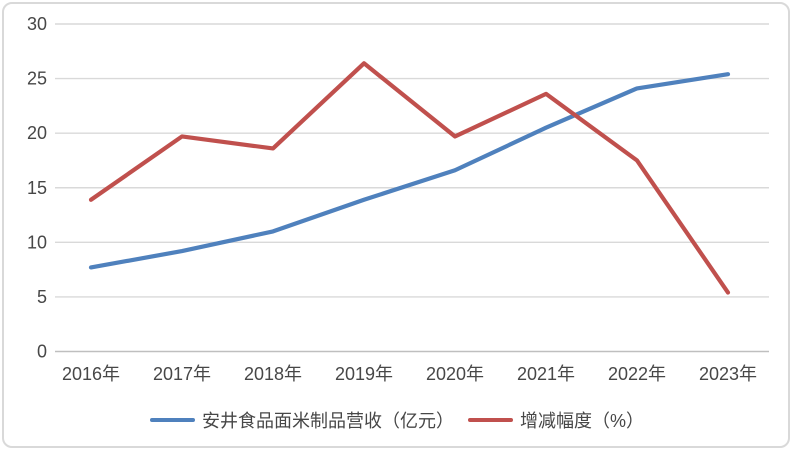 The image size is (794, 452). I want to click on y-tick-label: 20, so click(37, 133).